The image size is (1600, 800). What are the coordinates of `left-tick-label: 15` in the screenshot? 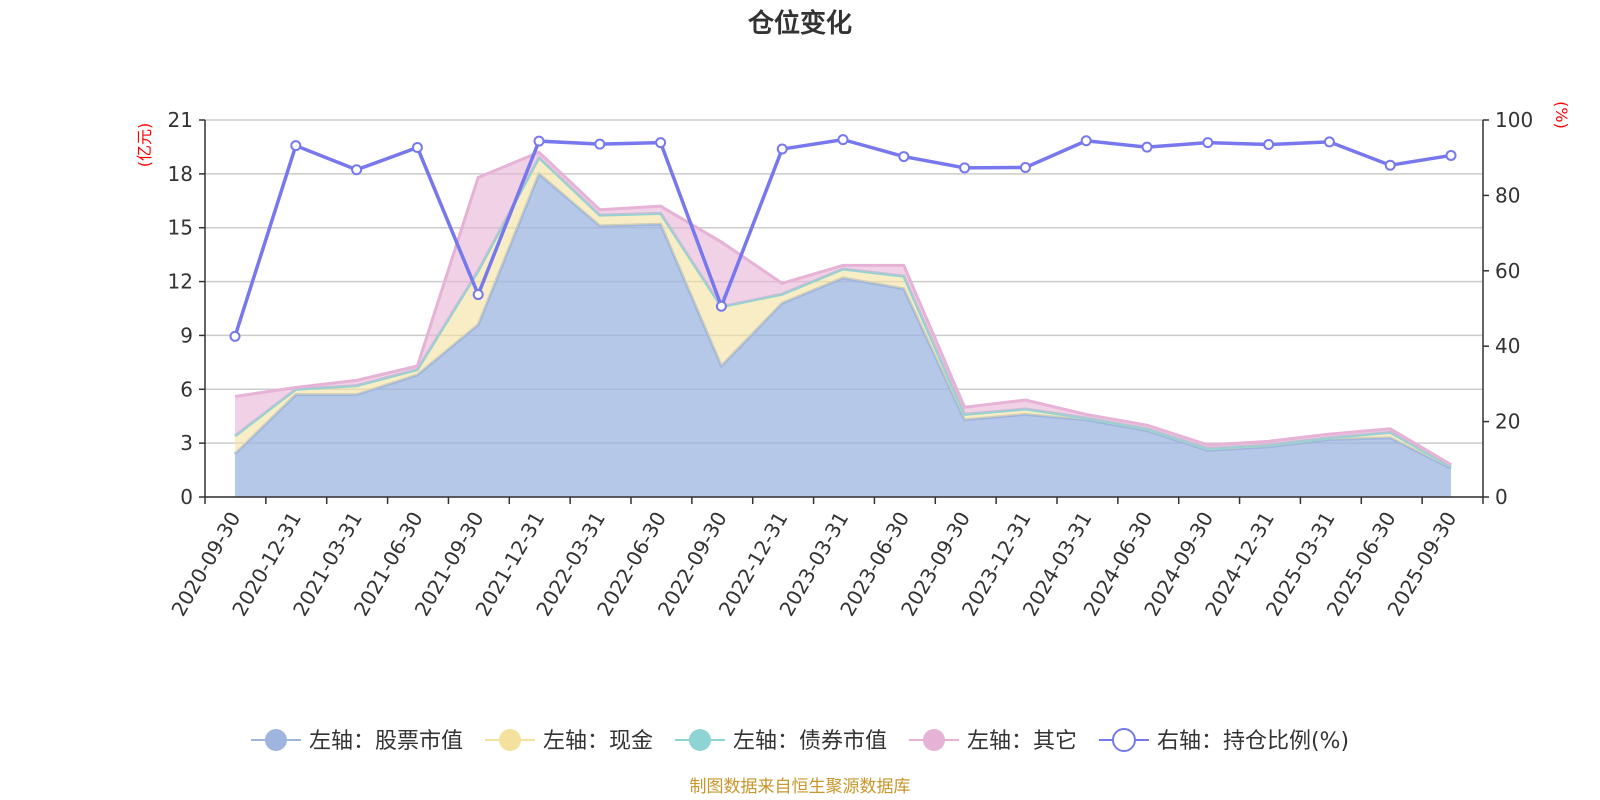 It's located at (180, 228).